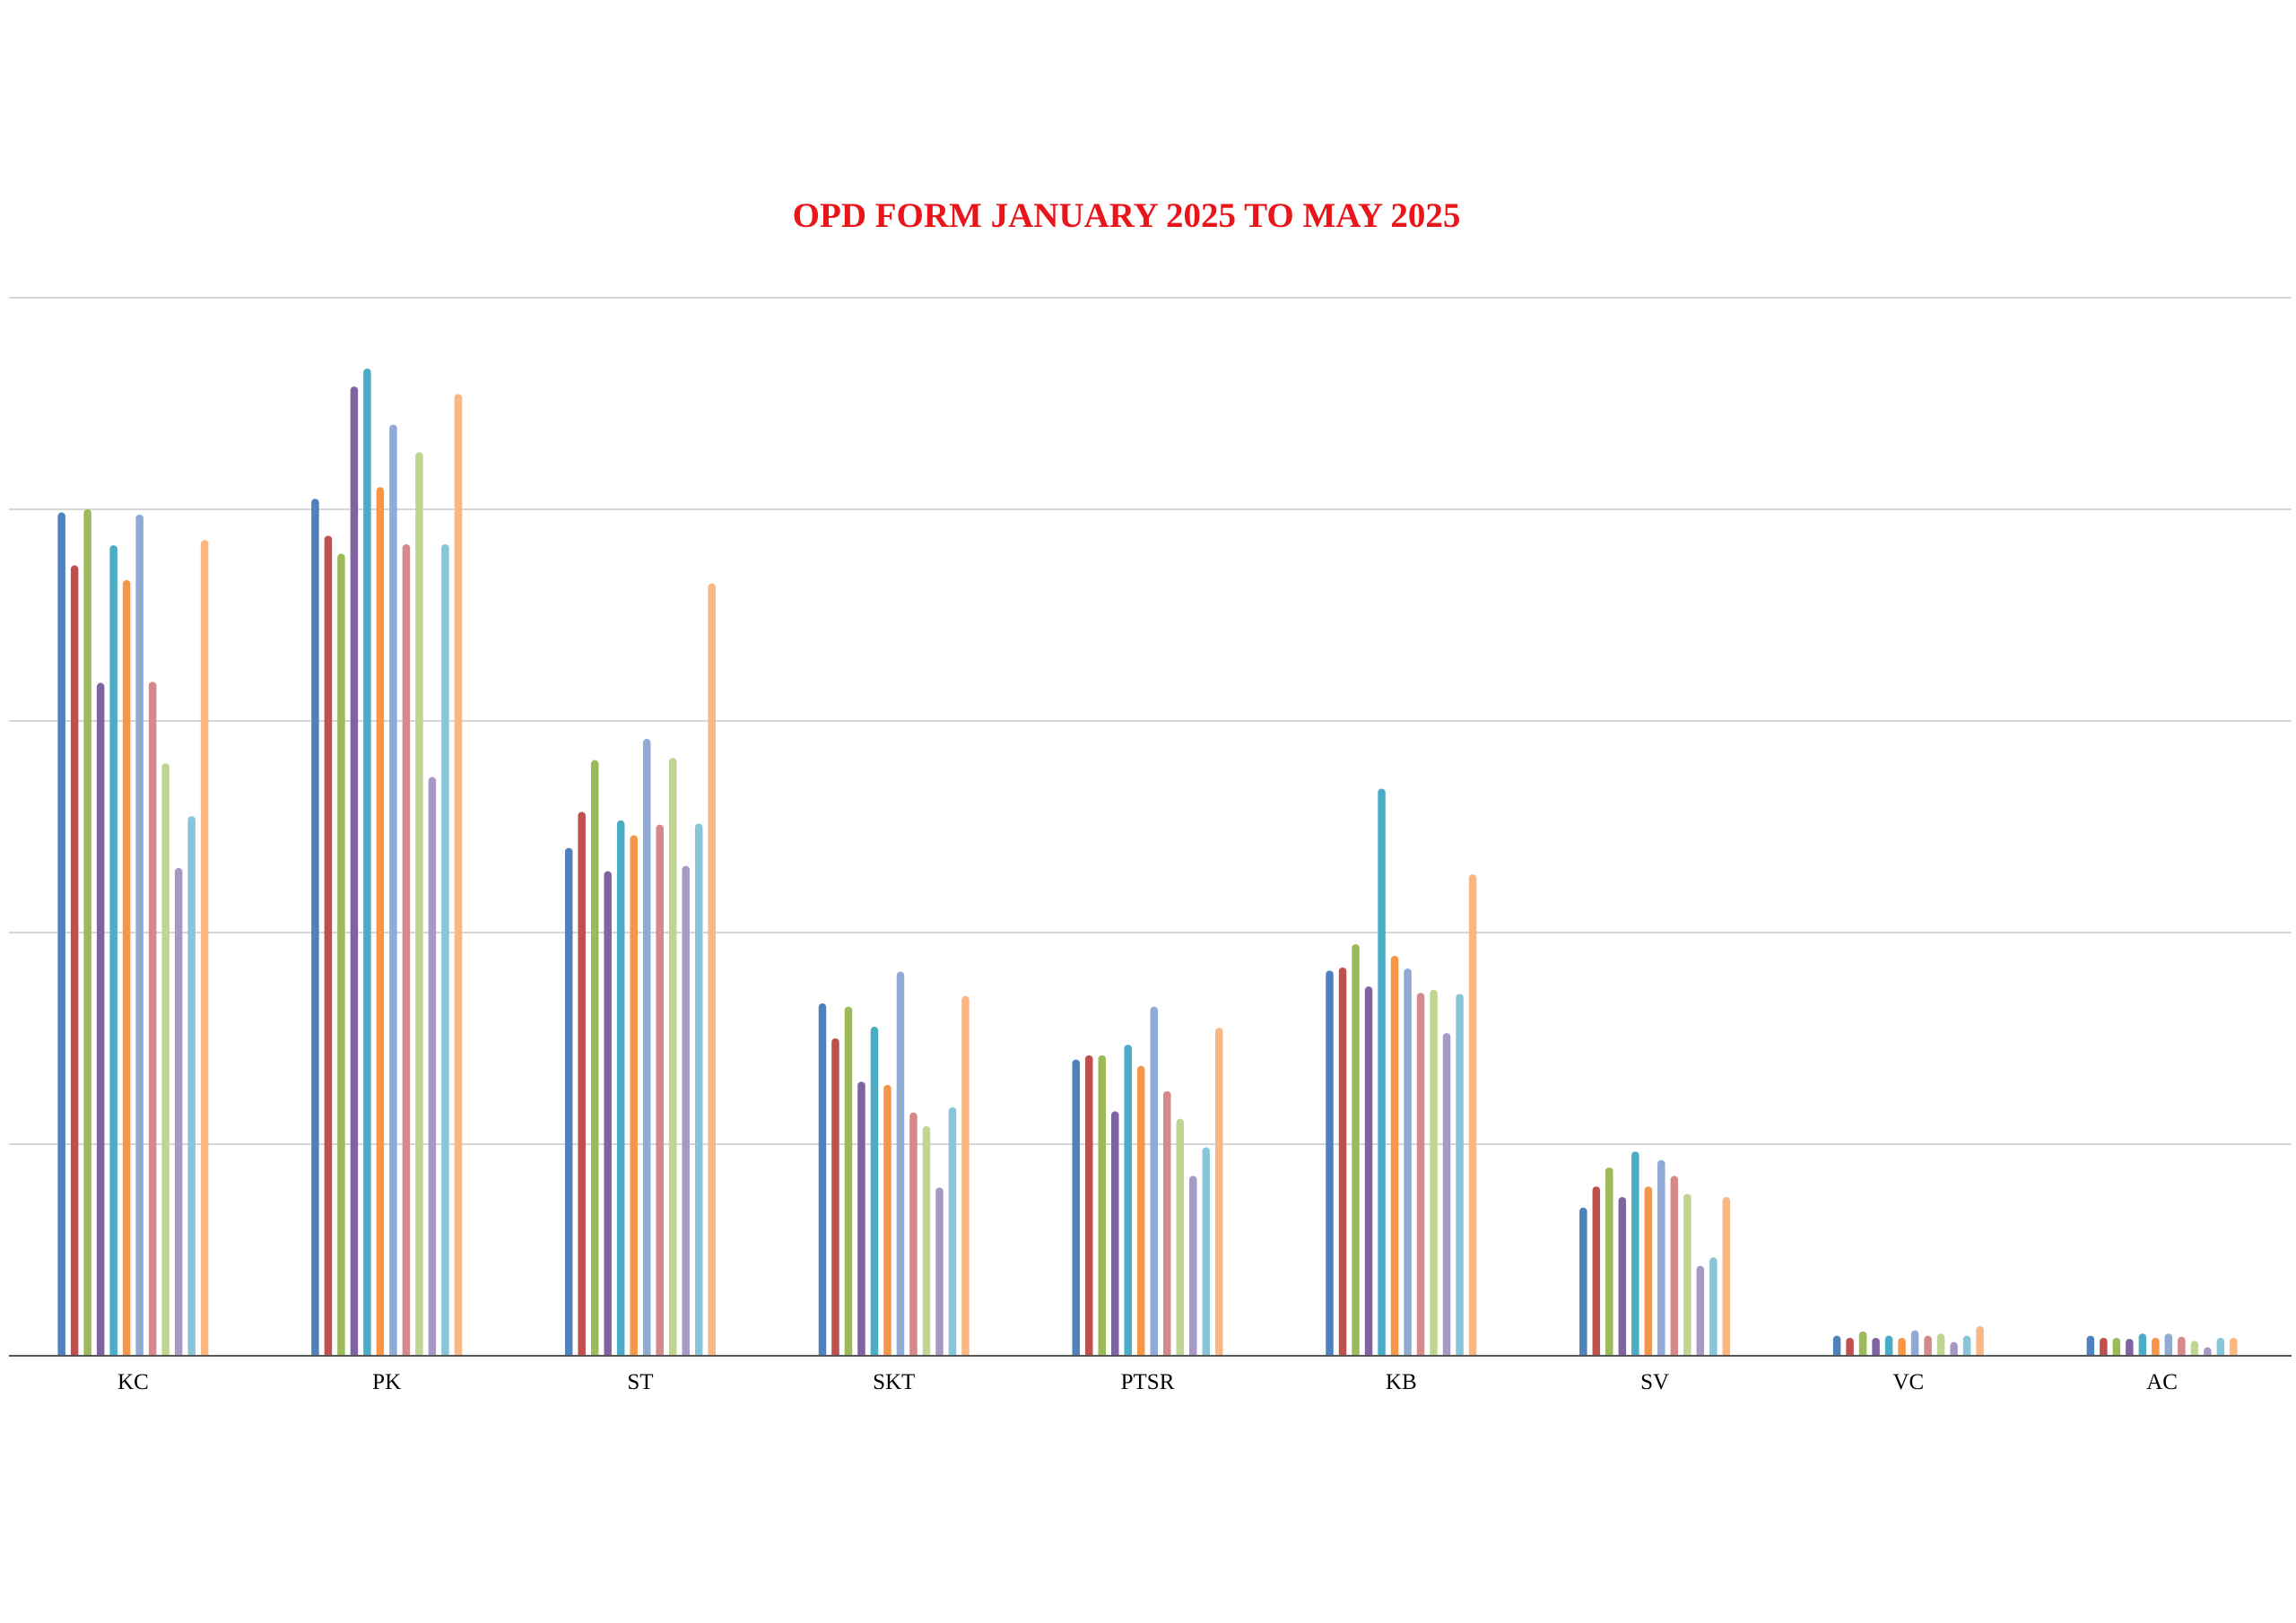 The width and height of the screenshot is (2296, 1623). Describe the element at coordinates (1148, 1360) in the screenshot. I see `baseline-mask` at that location.